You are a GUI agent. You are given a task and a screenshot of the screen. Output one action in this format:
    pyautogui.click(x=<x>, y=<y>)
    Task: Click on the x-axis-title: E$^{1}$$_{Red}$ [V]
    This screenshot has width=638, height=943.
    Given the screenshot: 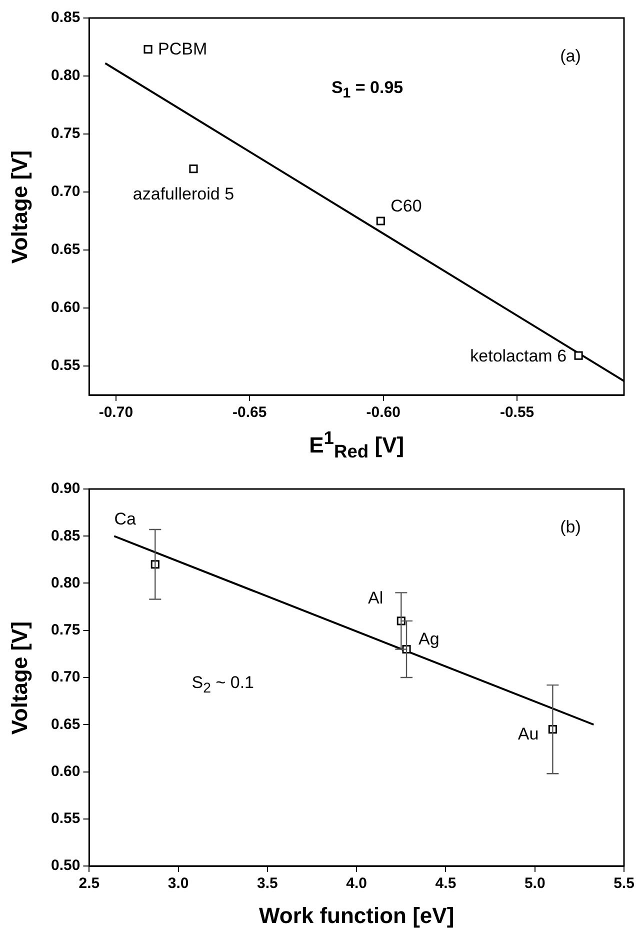 What is the action you would take?
    pyautogui.click(x=356, y=444)
    